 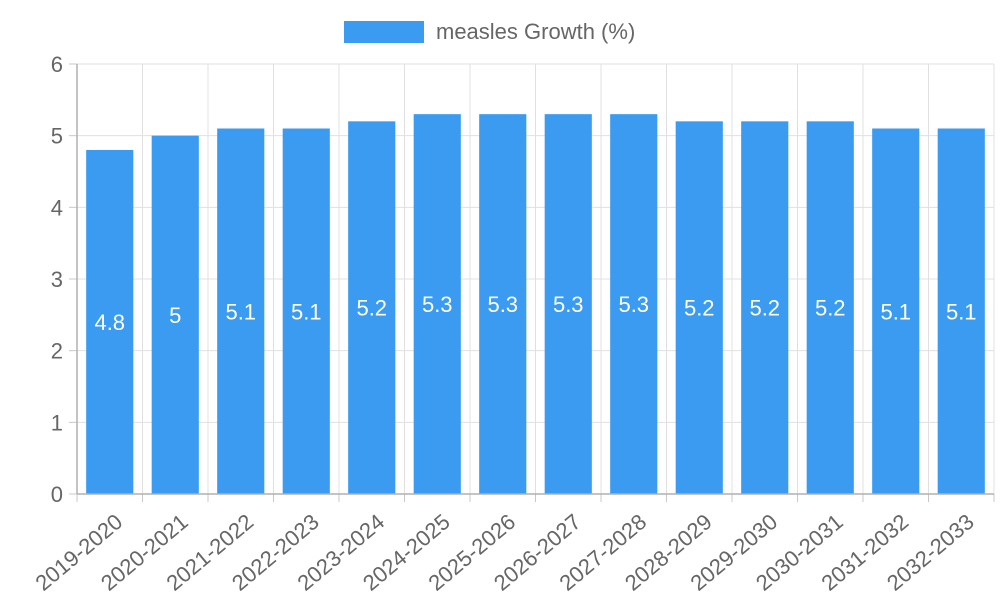 I want to click on y-tick-label: 5, so click(x=57, y=136).